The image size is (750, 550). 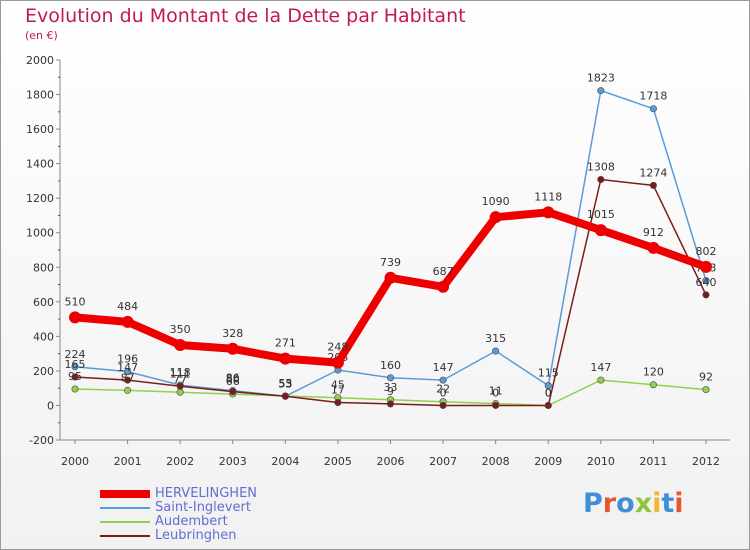 What do you see at coordinates (40, 164) in the screenshot?
I see `y-tick-label: 1400` at bounding box center [40, 164].